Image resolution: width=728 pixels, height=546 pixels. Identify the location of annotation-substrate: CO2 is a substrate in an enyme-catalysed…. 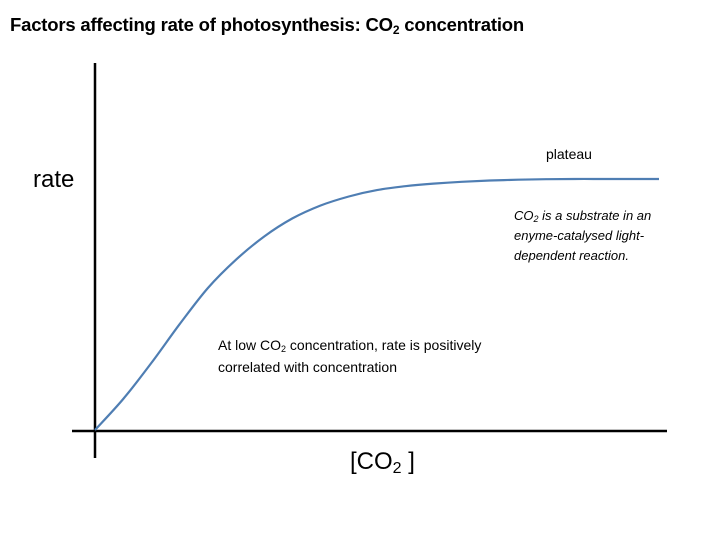
(583, 235).